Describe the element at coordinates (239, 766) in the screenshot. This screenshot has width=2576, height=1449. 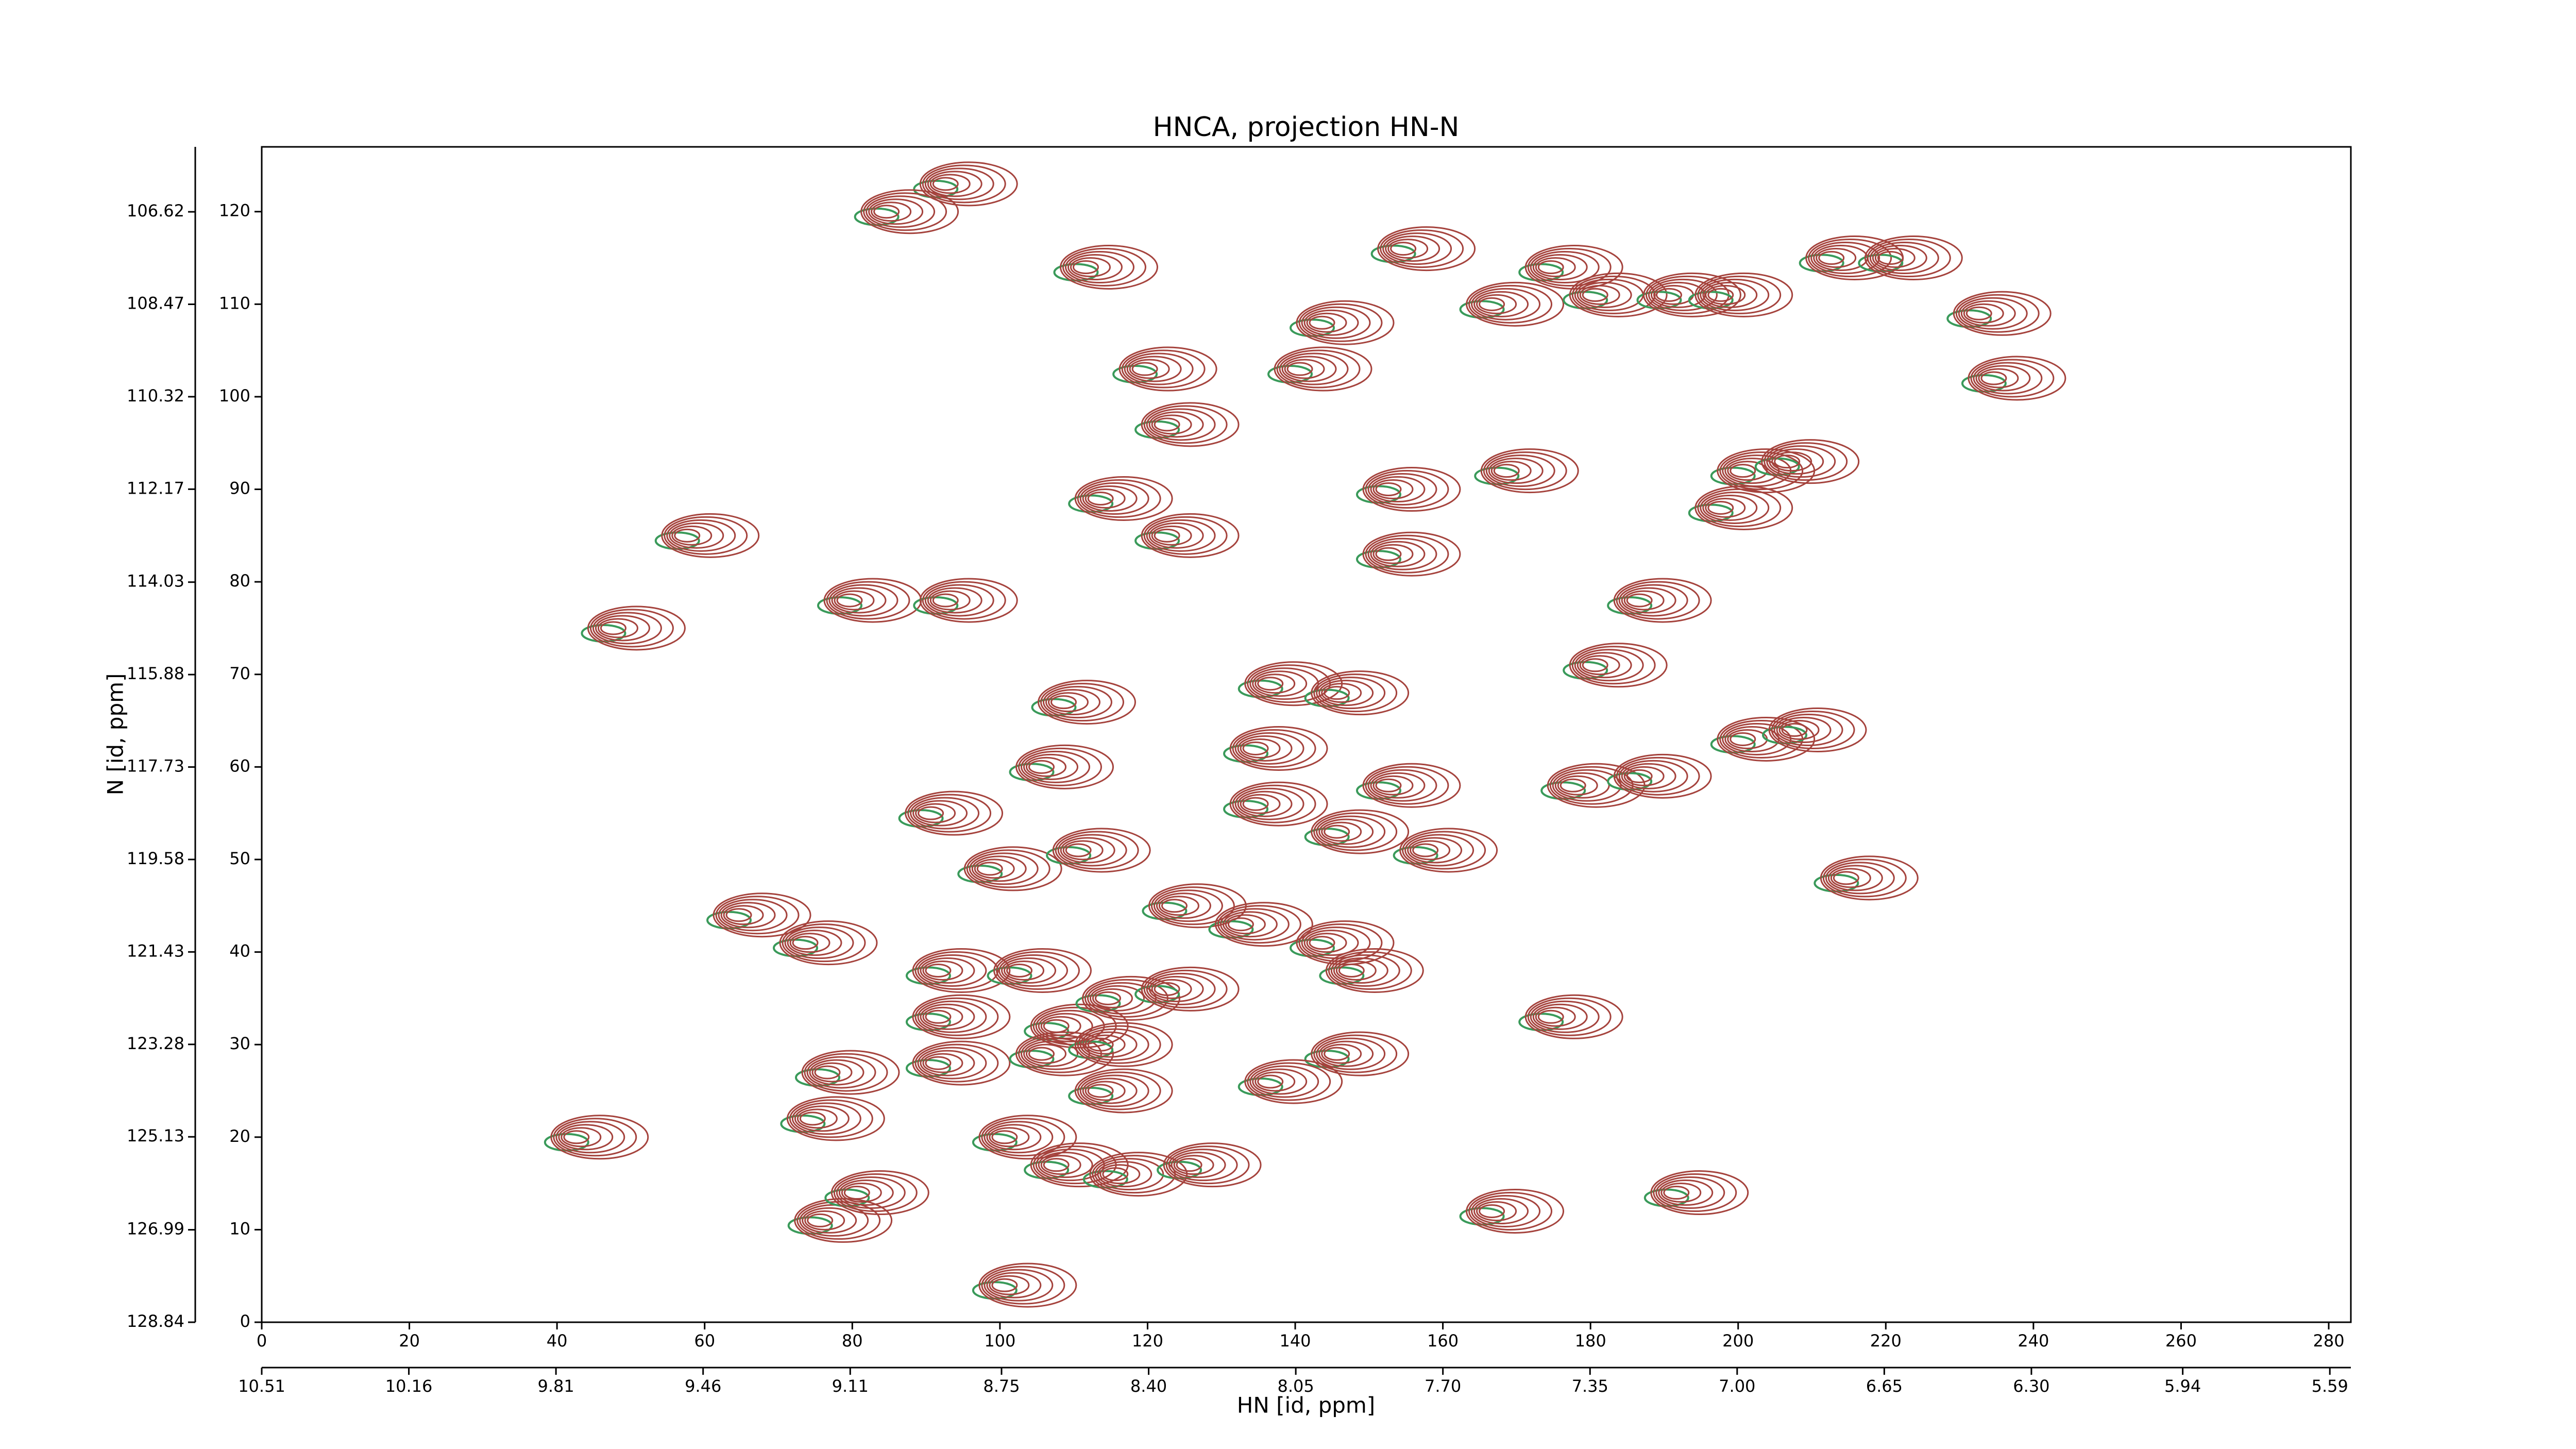
I see `y-tick-label: 60` at that location.